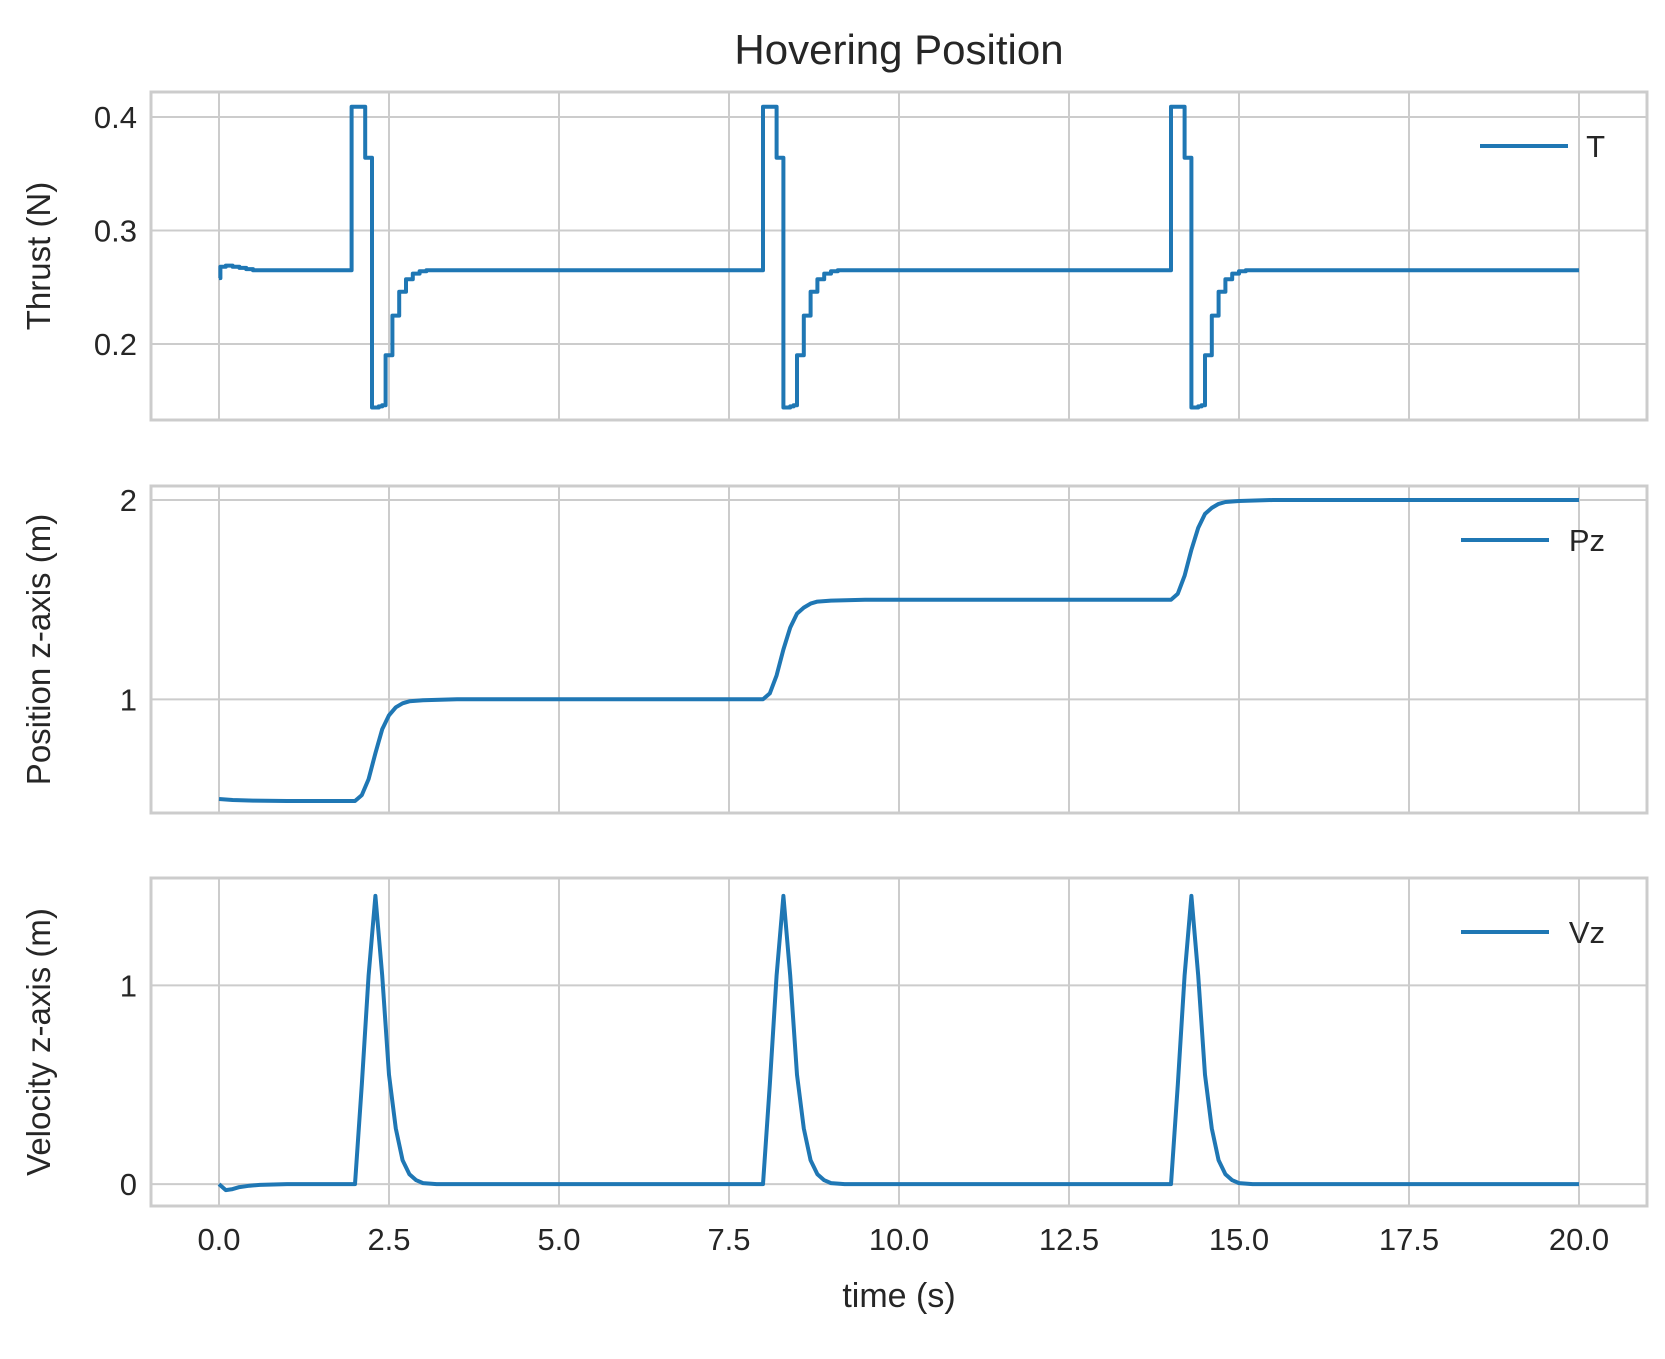  What do you see at coordinates (898, 1296) in the screenshot?
I see `x-axis-label: time (s)` at bounding box center [898, 1296].